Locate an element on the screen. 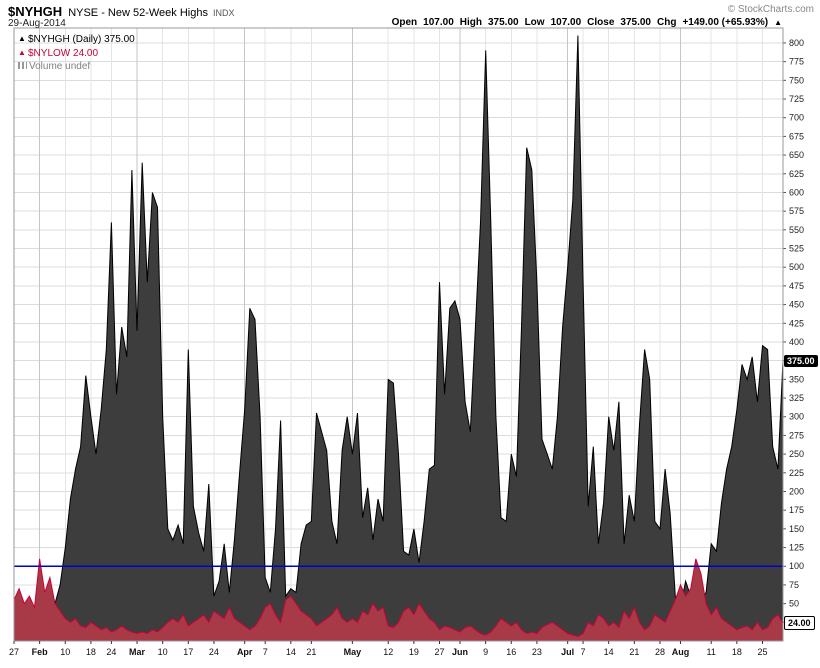  copyright: © StockCharts.com is located at coordinates (770, 9).